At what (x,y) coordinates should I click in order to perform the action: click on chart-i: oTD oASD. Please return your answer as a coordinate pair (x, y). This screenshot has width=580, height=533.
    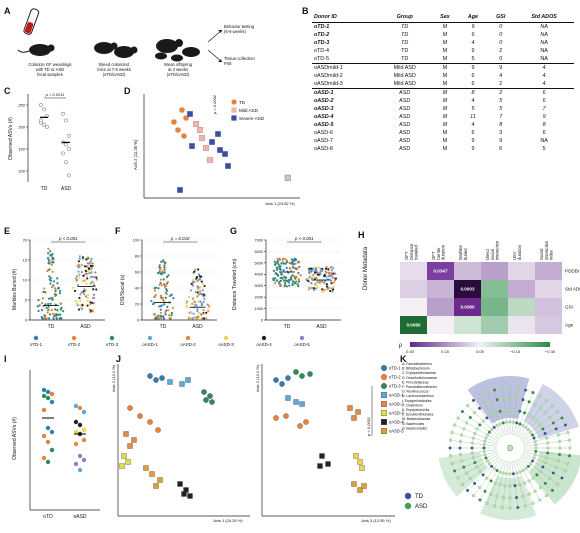
    Looking at the image, I should click on (64, 445).